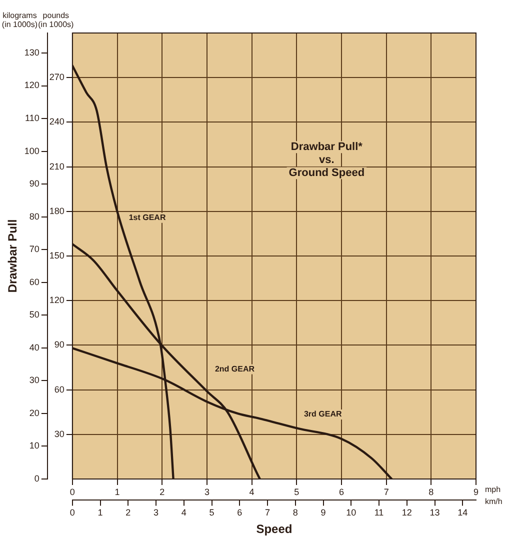 Image resolution: width=505 pixels, height=541 pixels. Describe the element at coordinates (234, 369) in the screenshot. I see `text: 2nd GEAR` at that location.